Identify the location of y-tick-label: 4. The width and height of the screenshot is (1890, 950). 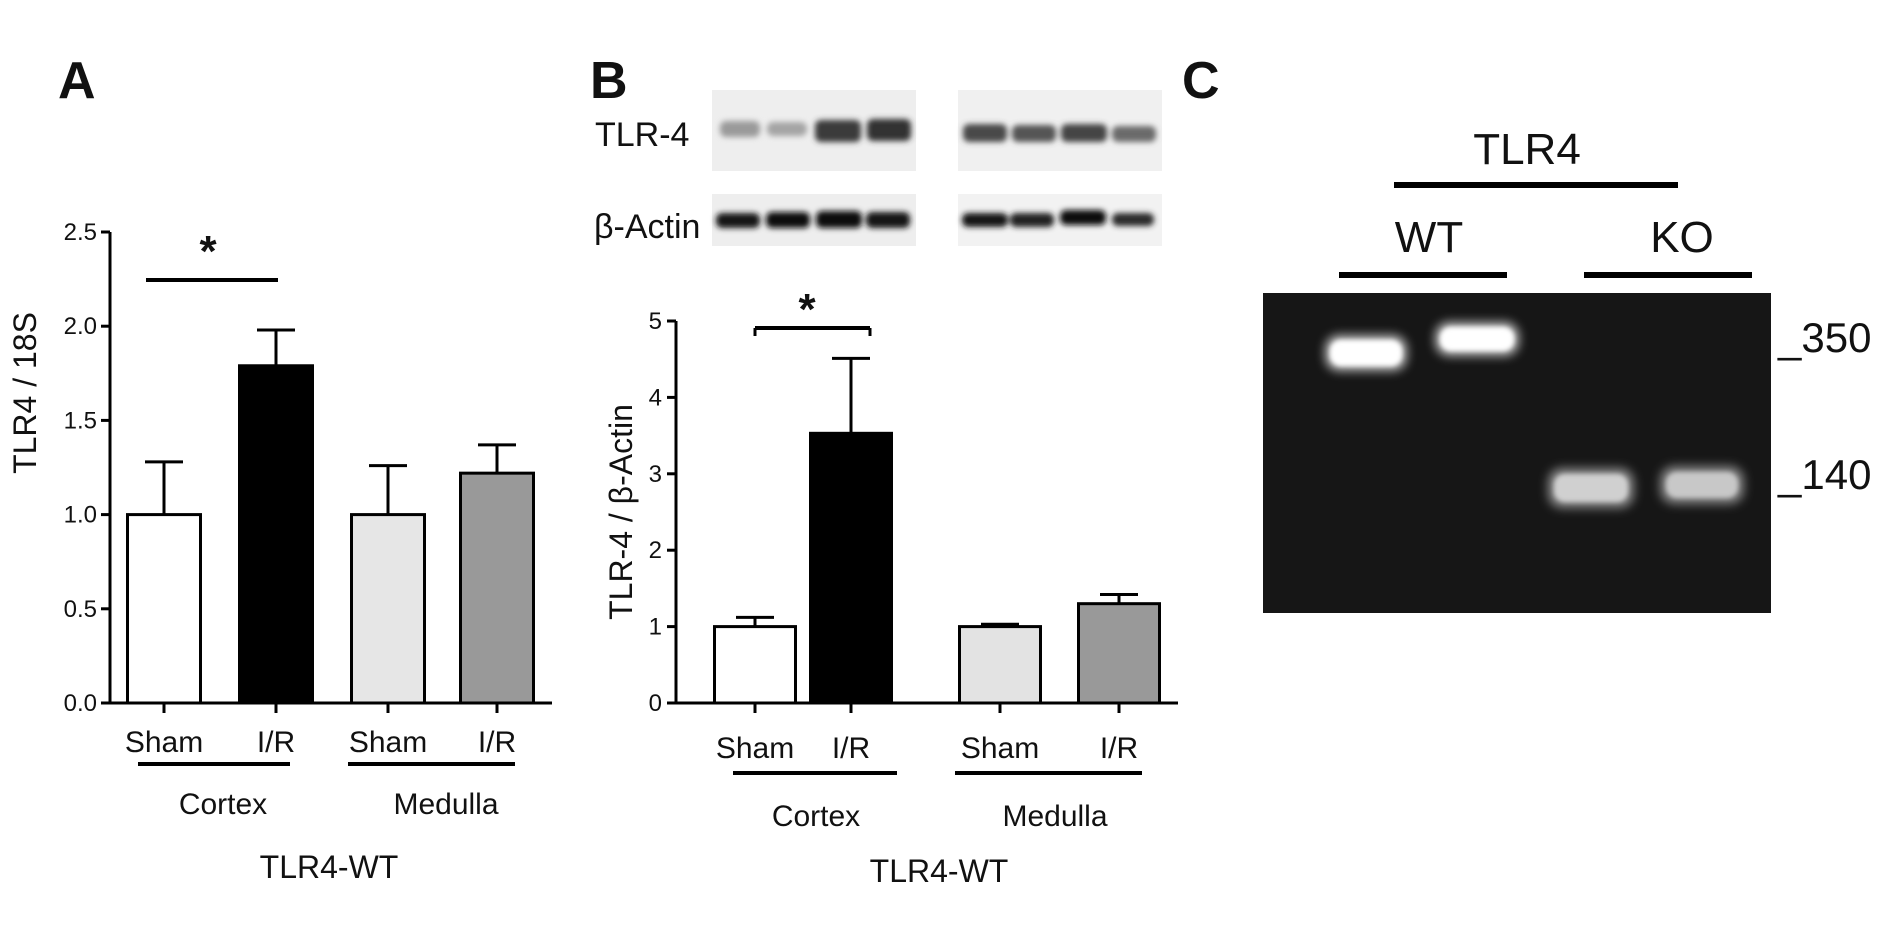
(655, 397).